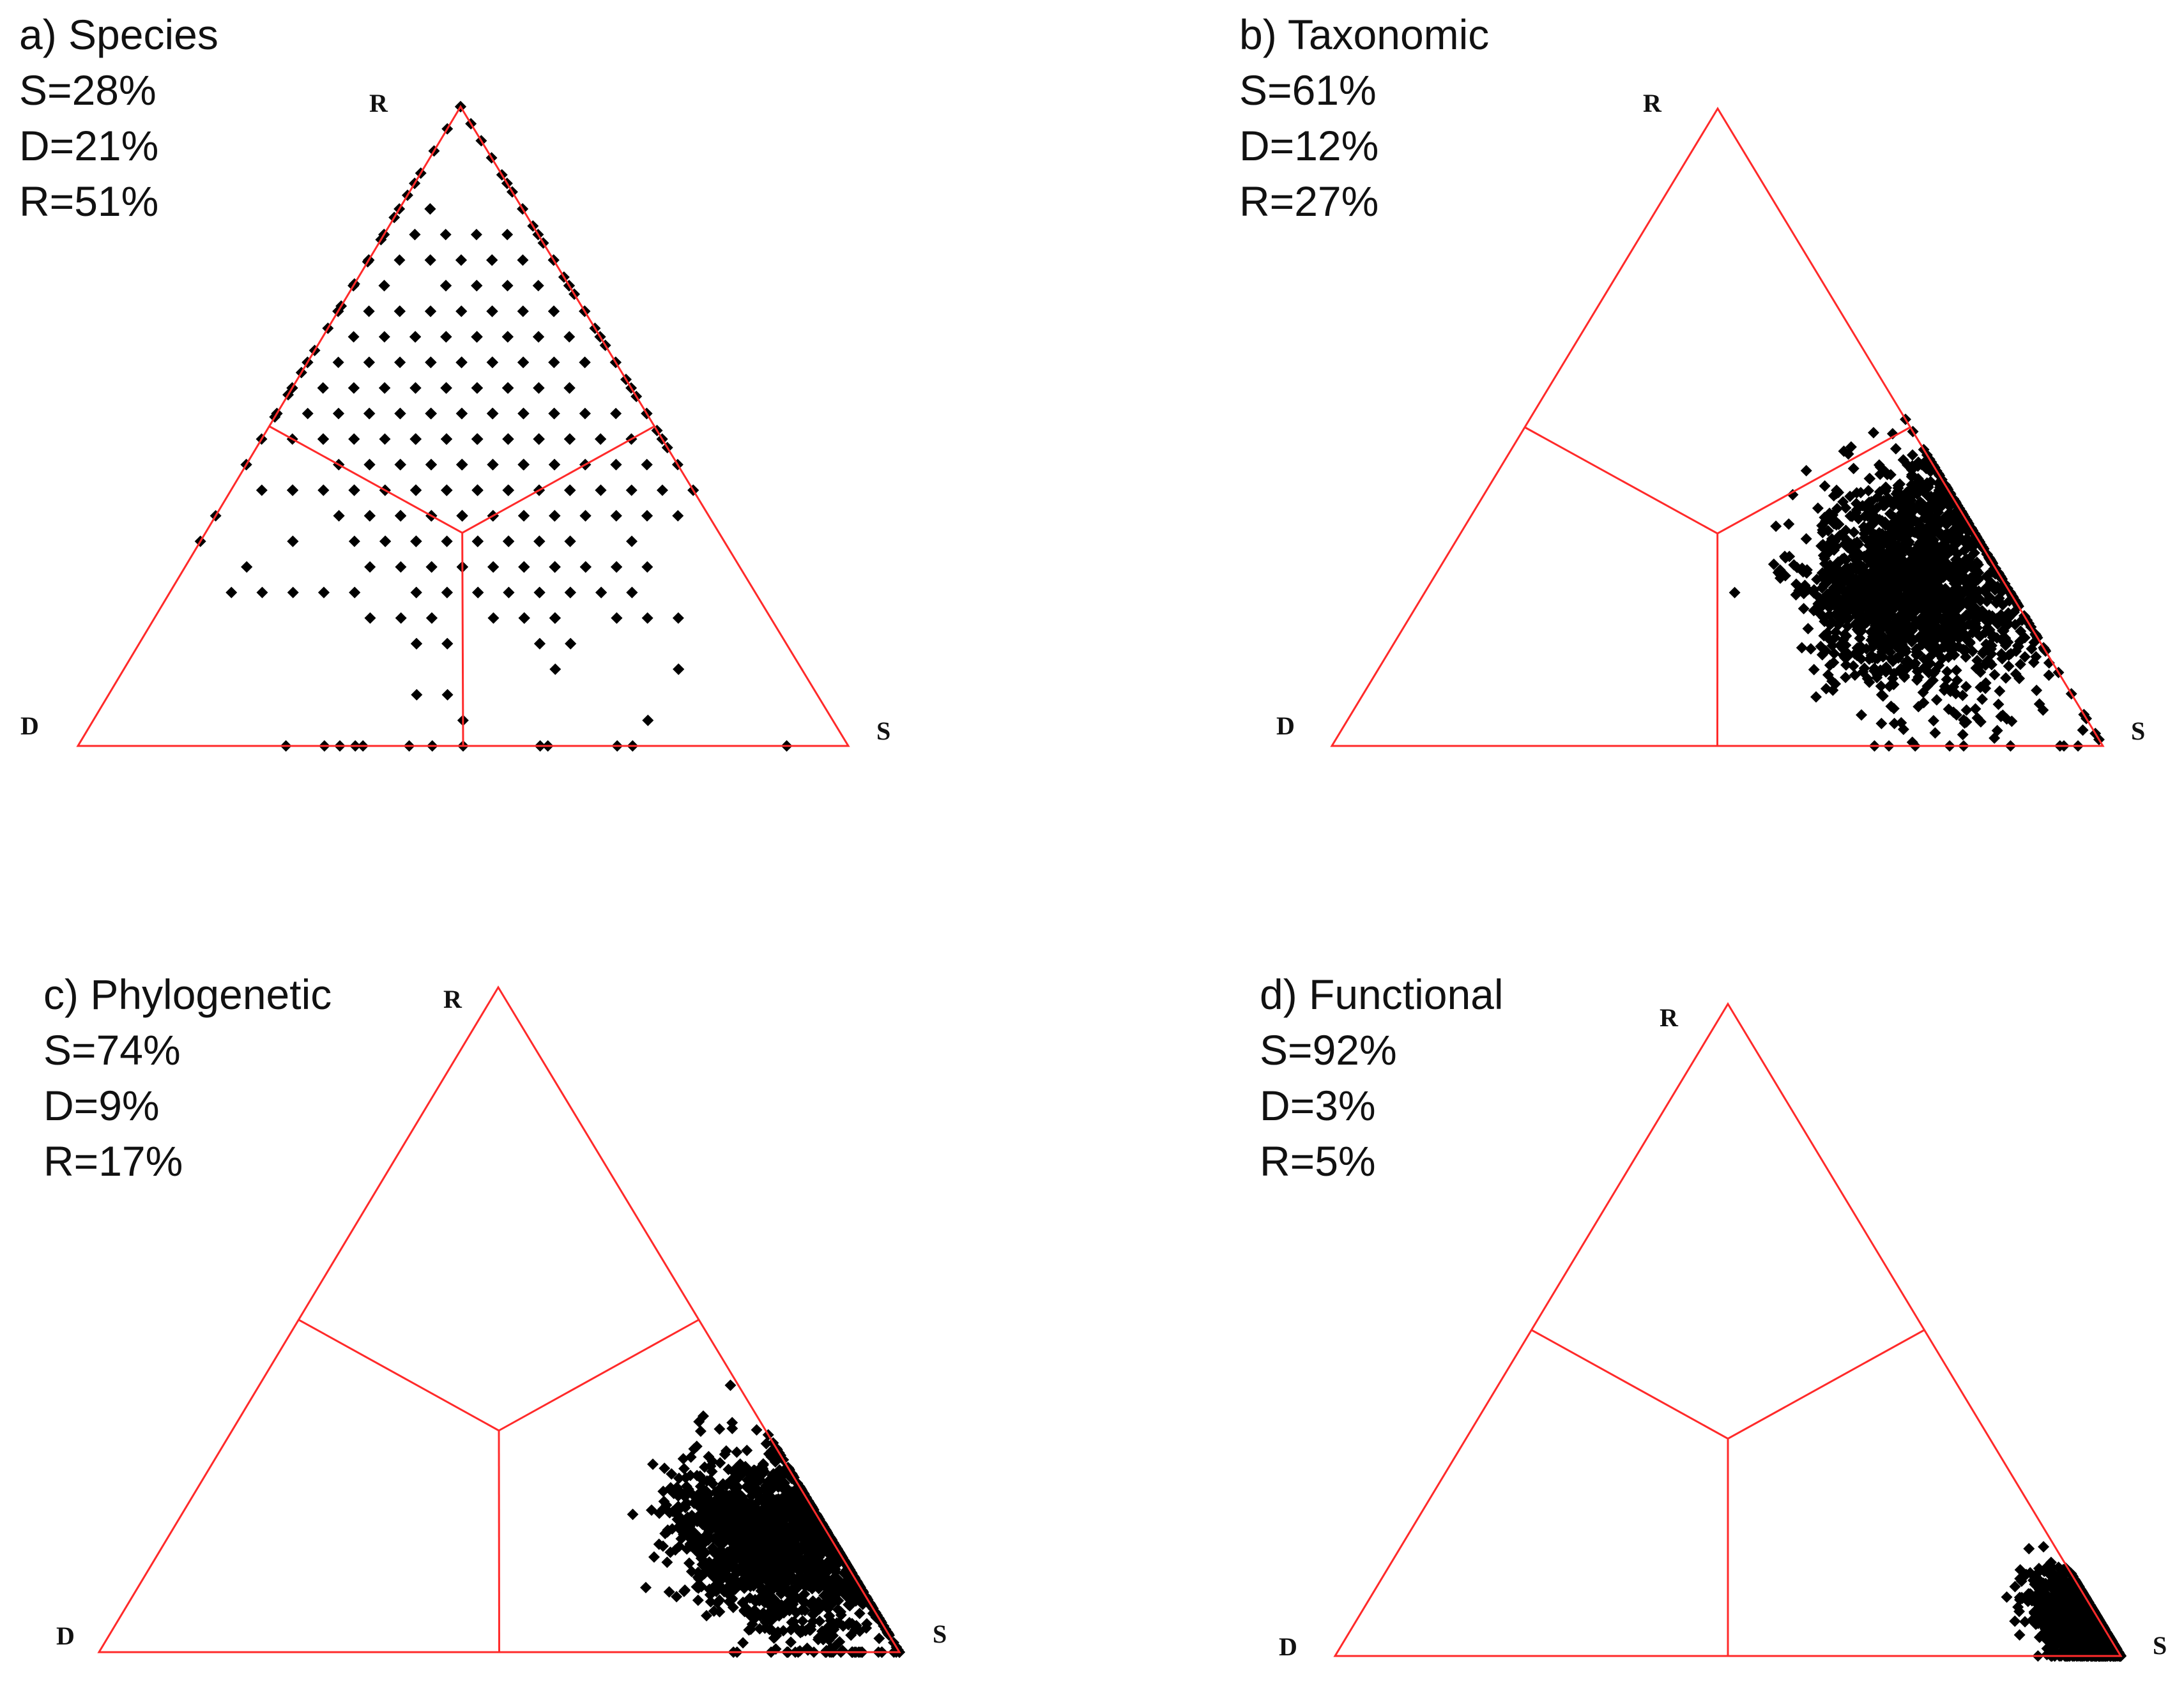  Describe the element at coordinates (1308, 90) in the screenshot. I see `panel-taxonomic-stat-s: S=61%` at that location.